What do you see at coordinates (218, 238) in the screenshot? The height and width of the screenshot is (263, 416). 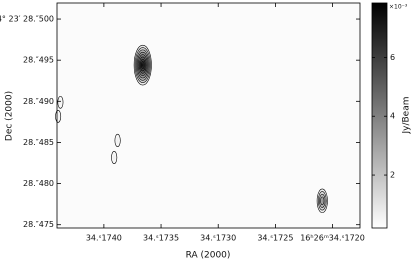 I see `x-tick-label: 34.ˢ1730` at bounding box center [218, 238].